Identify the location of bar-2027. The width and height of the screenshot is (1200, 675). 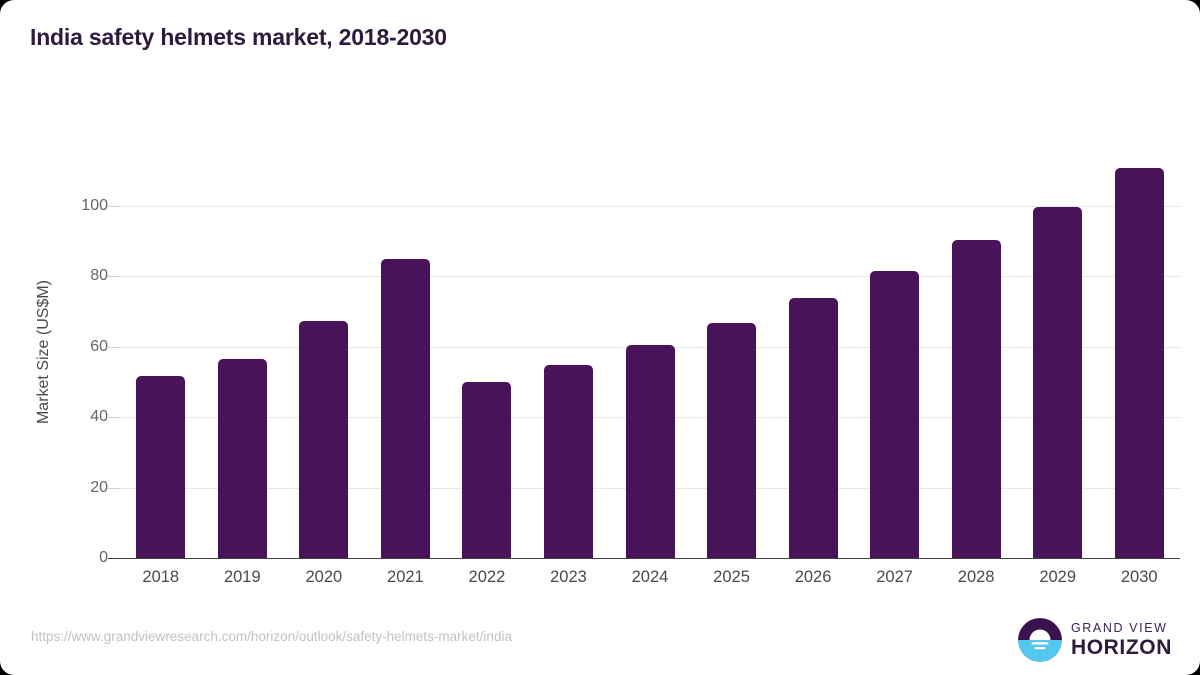
(895, 414).